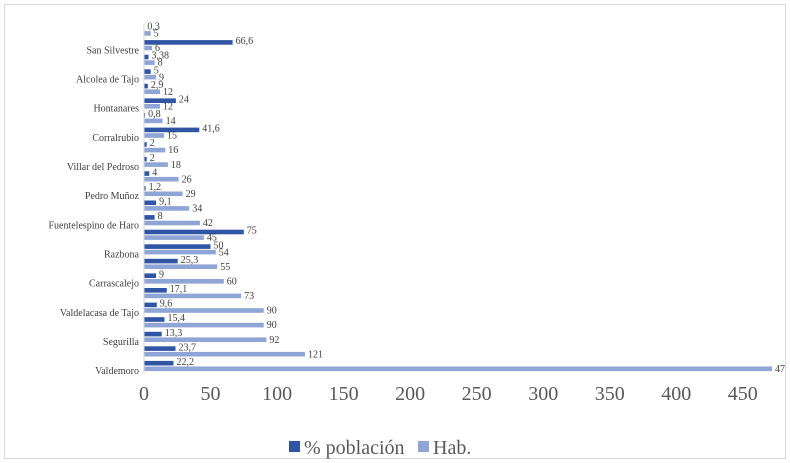 Image resolution: width=790 pixels, height=463 pixels. What do you see at coordinates (423, 446) in the screenshot?
I see `legend-swatch-hab` at bounding box center [423, 446].